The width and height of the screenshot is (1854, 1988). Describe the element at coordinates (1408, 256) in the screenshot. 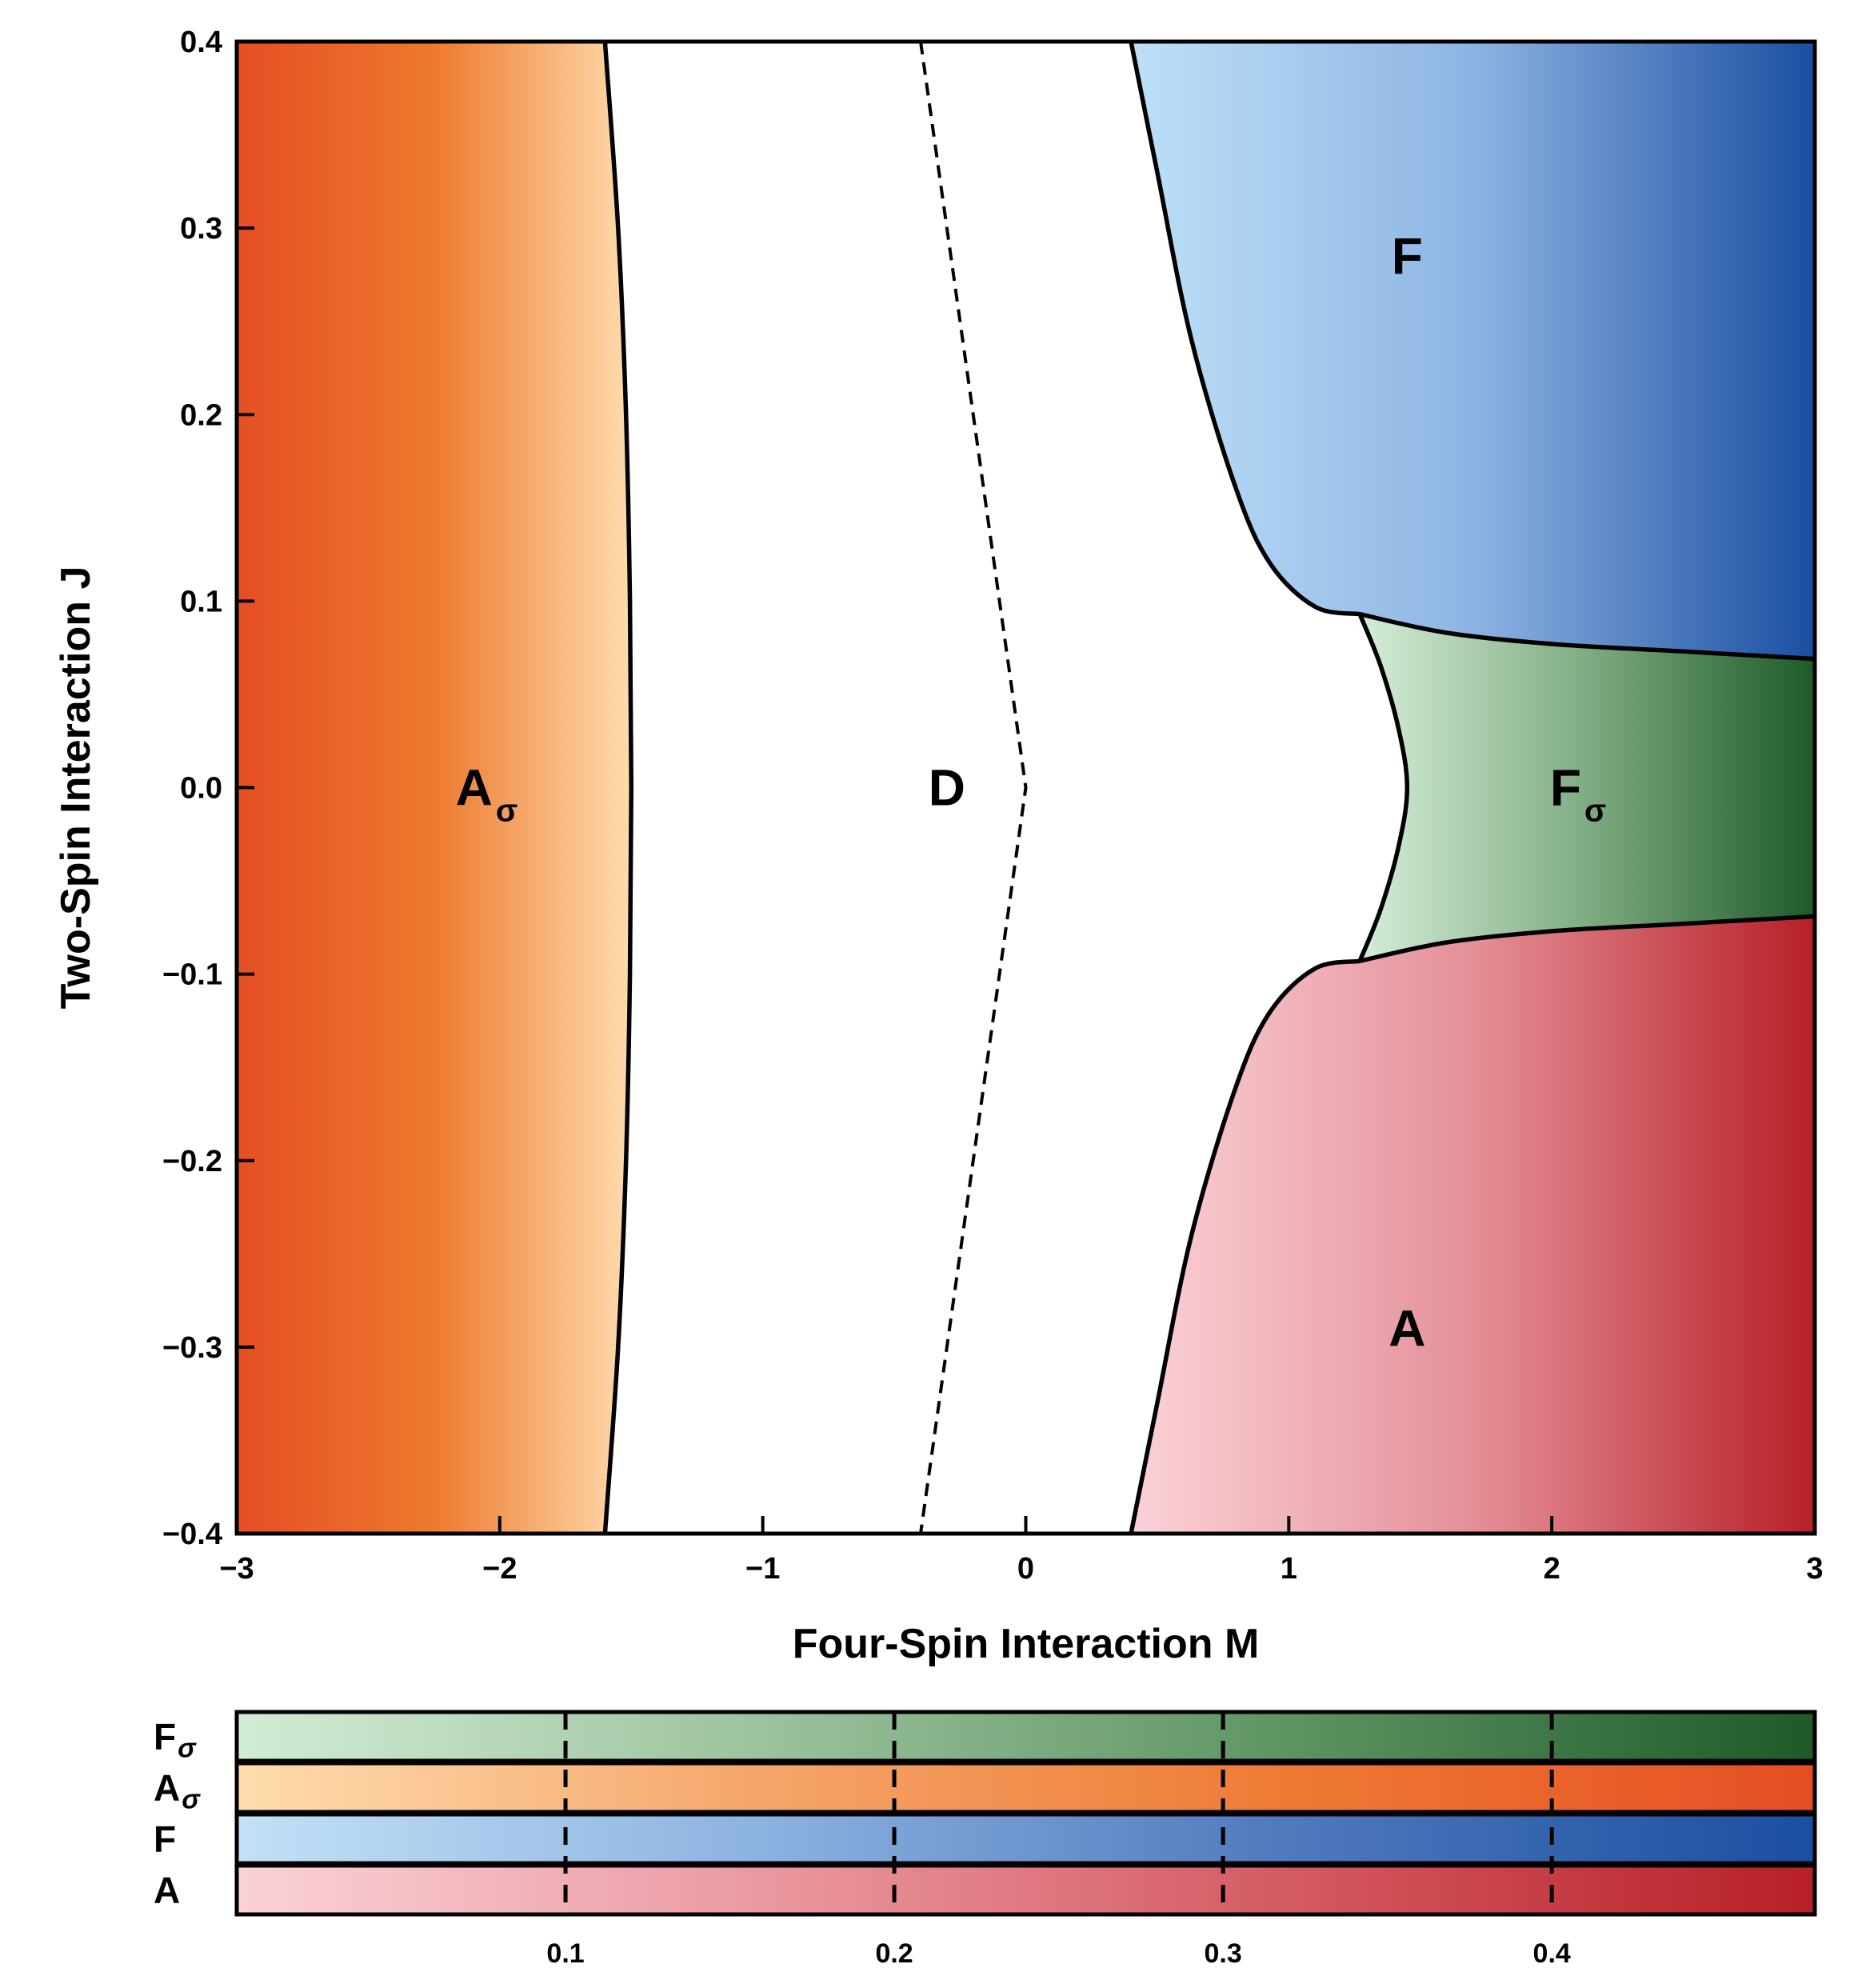

I see `region-label-f: F` at that location.